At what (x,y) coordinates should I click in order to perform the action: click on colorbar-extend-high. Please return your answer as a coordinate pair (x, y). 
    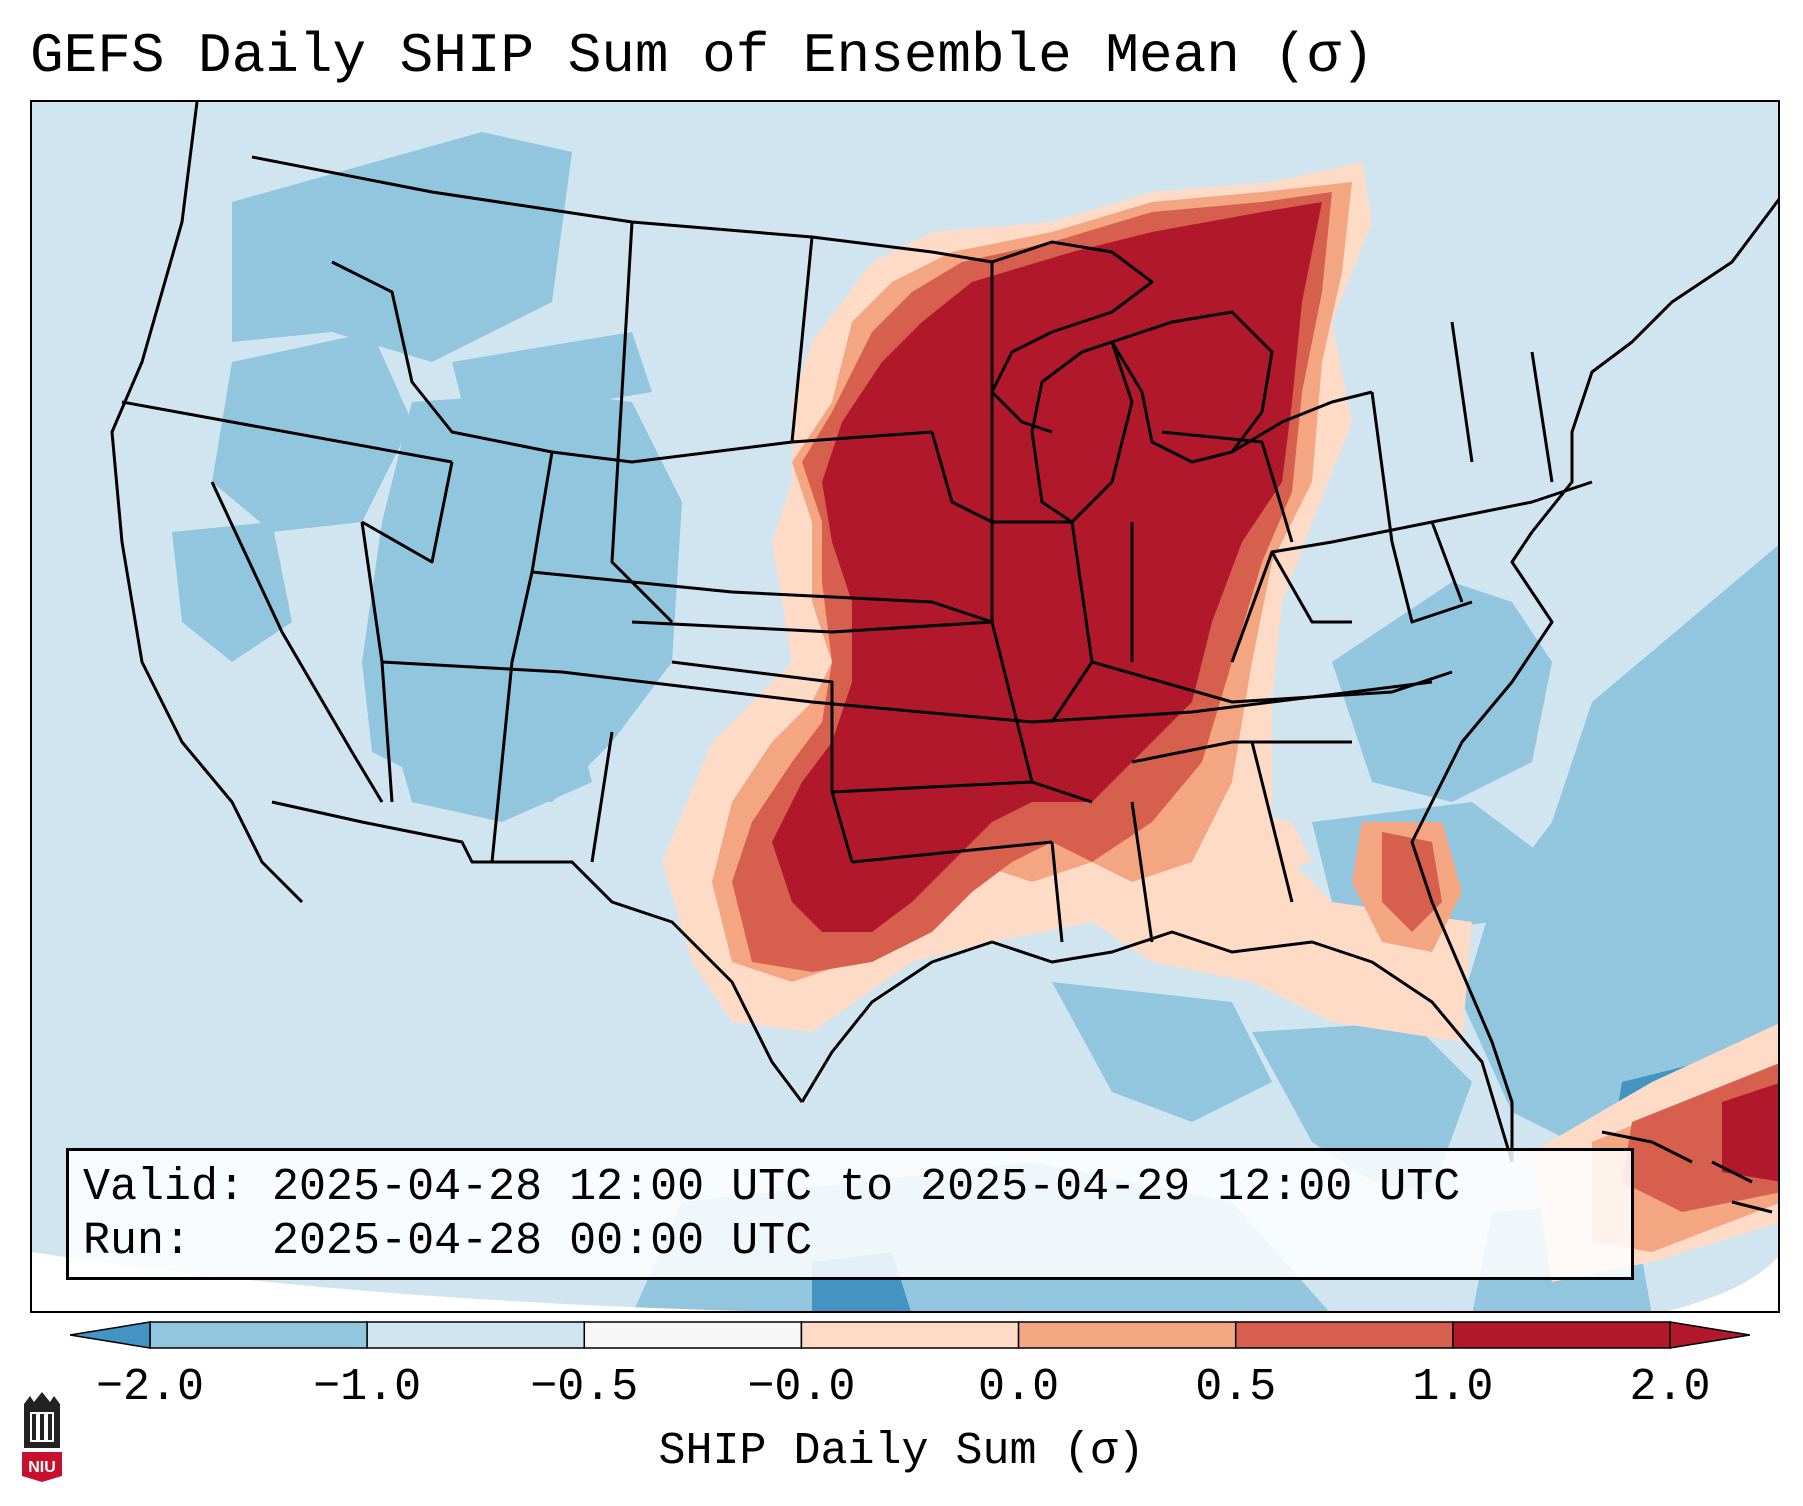
    Looking at the image, I should click on (1709, 1335).